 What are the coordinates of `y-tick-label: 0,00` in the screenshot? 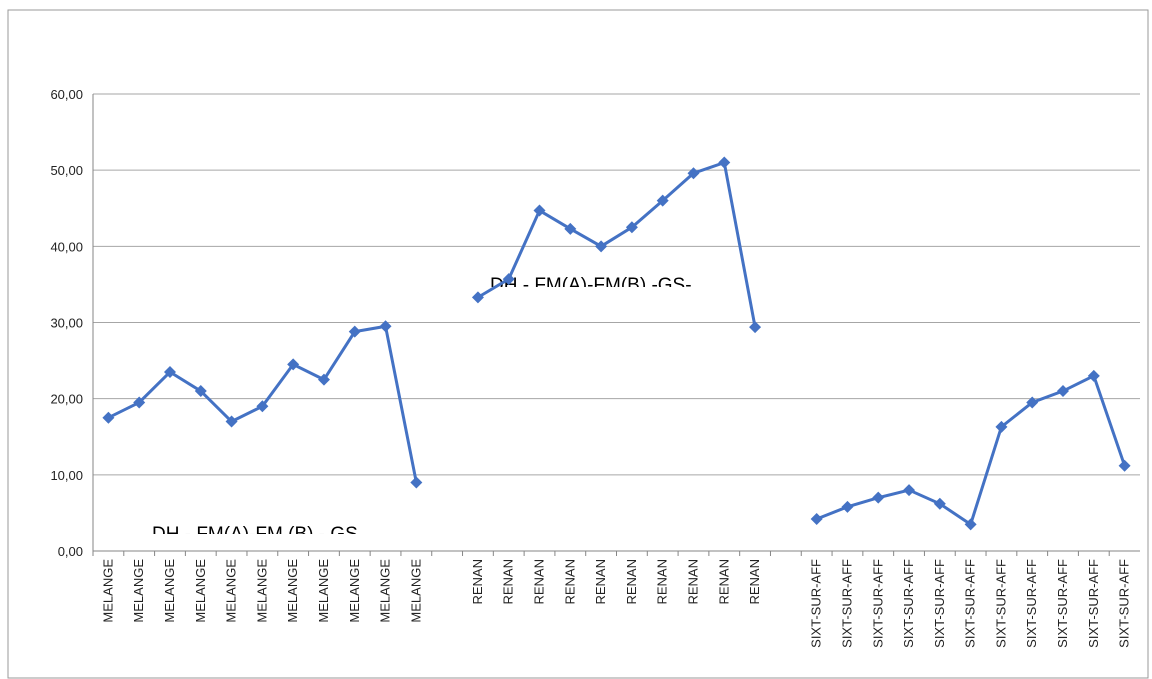 It's located at (70, 551).